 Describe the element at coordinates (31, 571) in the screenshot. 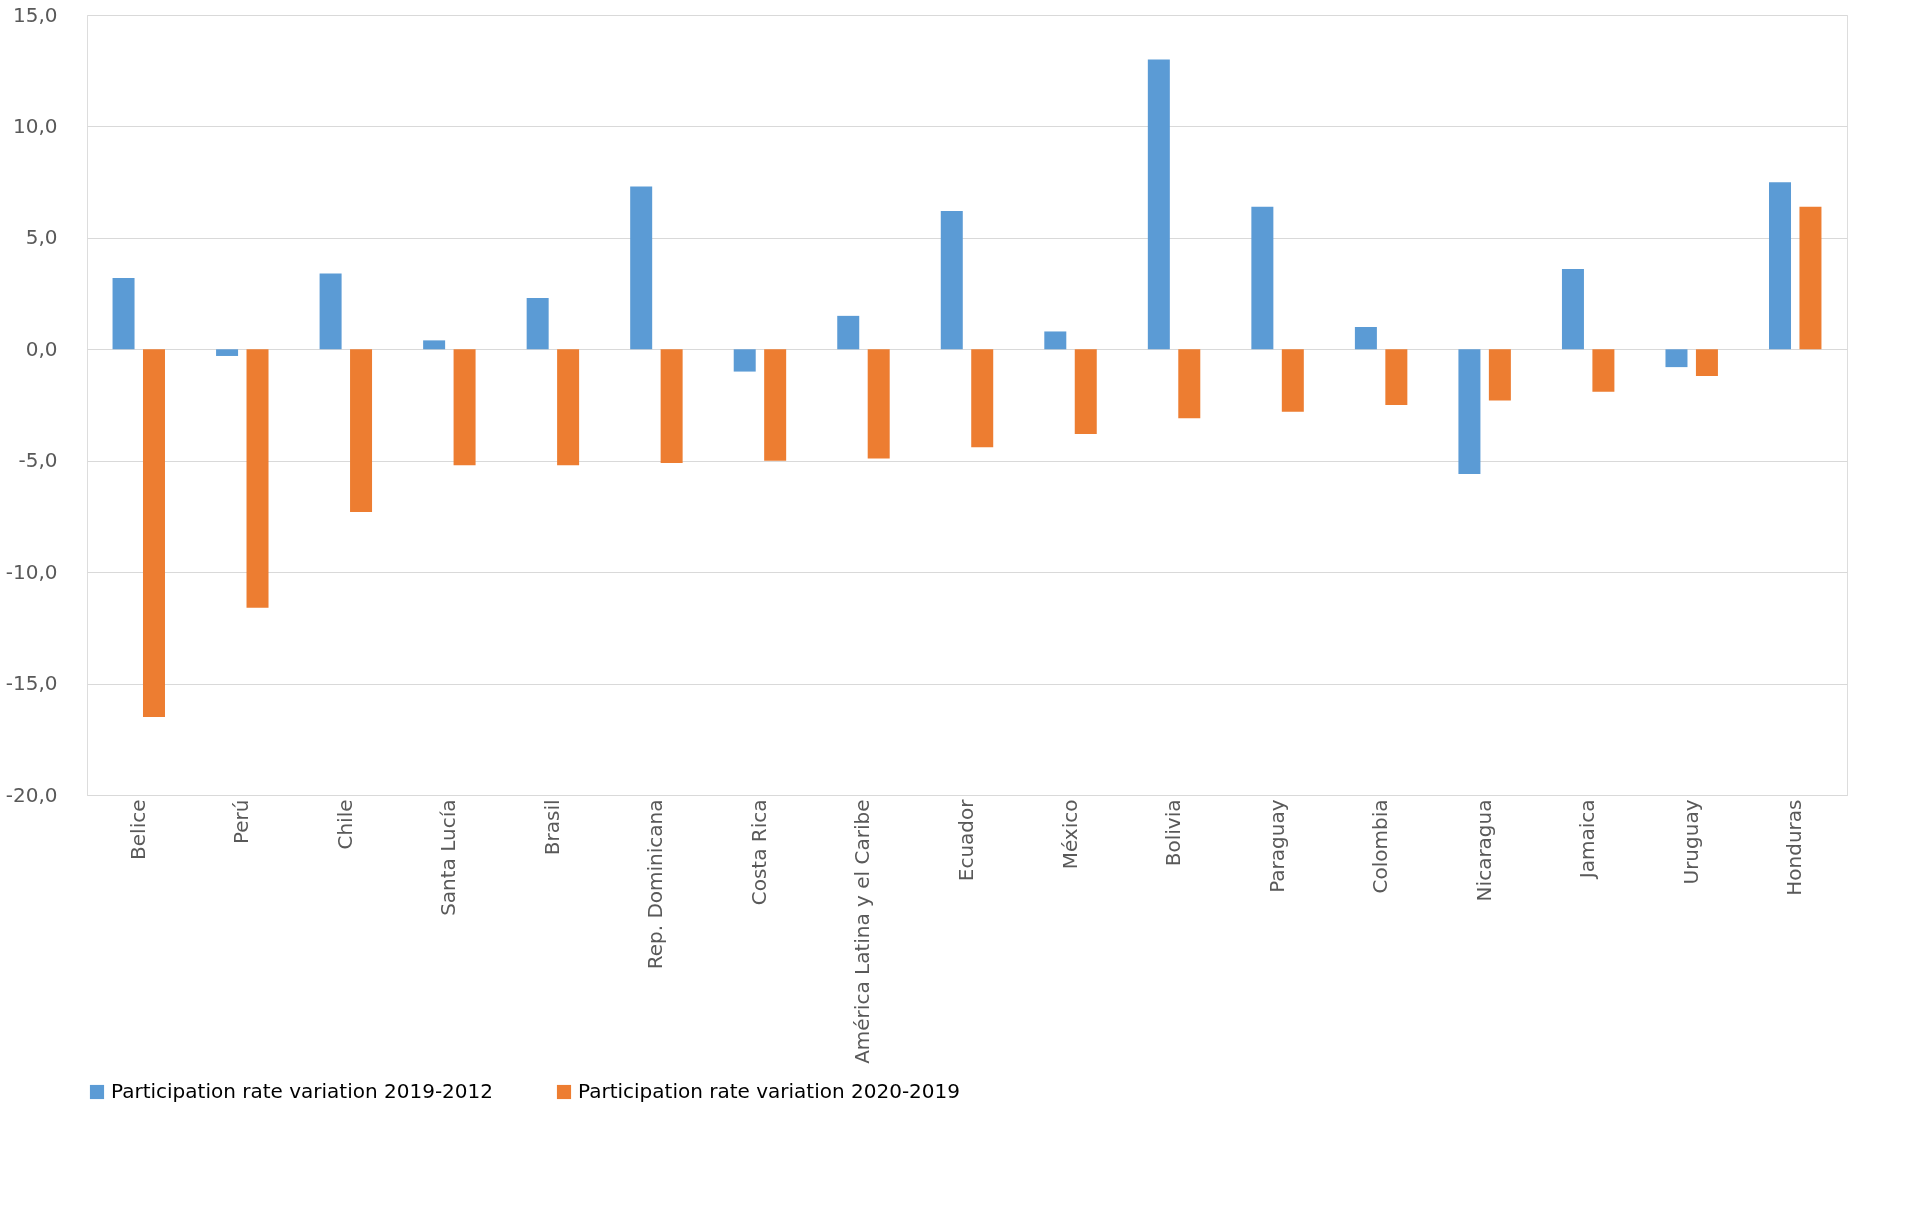

I see `y-tick-label: -10,0` at that location.